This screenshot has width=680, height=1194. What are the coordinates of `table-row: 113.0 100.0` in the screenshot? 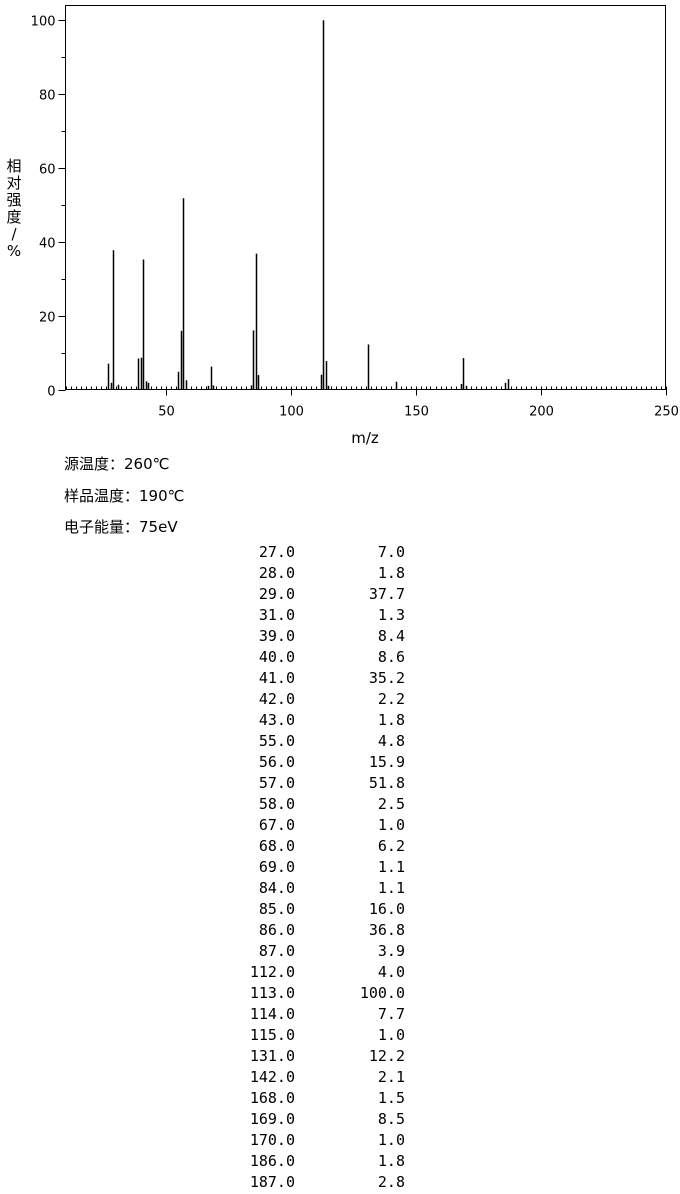 It's located at (340, 994).